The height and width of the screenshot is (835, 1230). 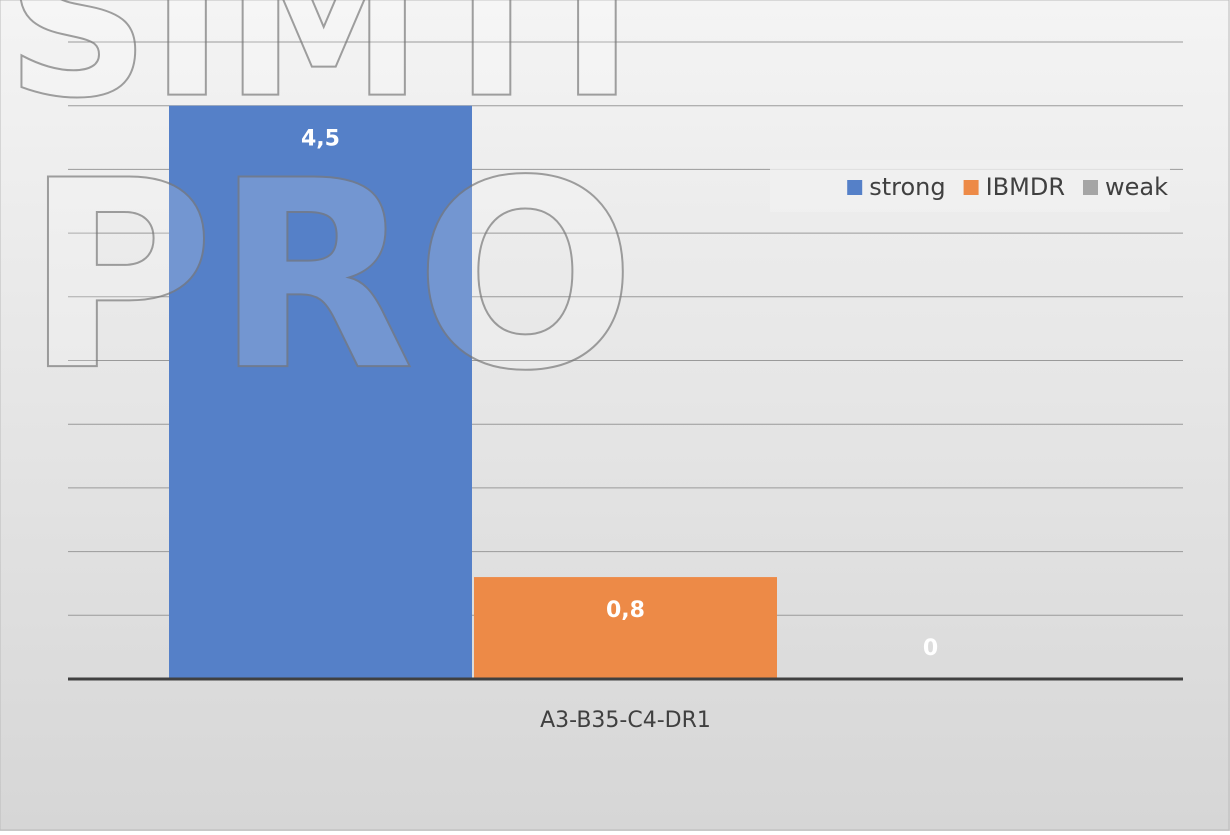 What do you see at coordinates (930, 648) in the screenshot?
I see `data-label: 0` at bounding box center [930, 648].